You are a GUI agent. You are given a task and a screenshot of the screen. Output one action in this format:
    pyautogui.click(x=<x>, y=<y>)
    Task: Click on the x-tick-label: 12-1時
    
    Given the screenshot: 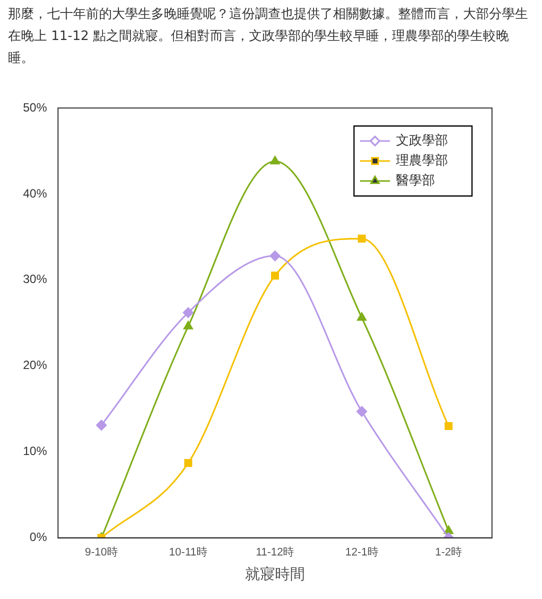 What is the action you would take?
    pyautogui.click(x=361, y=551)
    